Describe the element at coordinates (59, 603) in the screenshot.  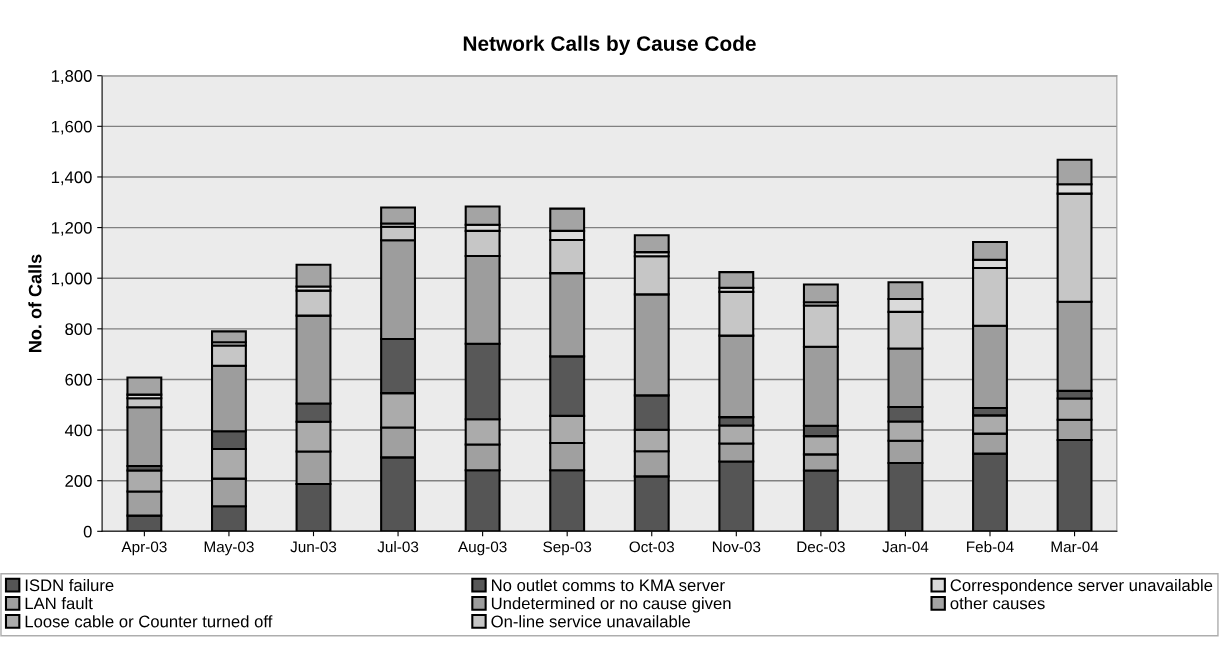
I see `legend-label: LAN fault` at that location.